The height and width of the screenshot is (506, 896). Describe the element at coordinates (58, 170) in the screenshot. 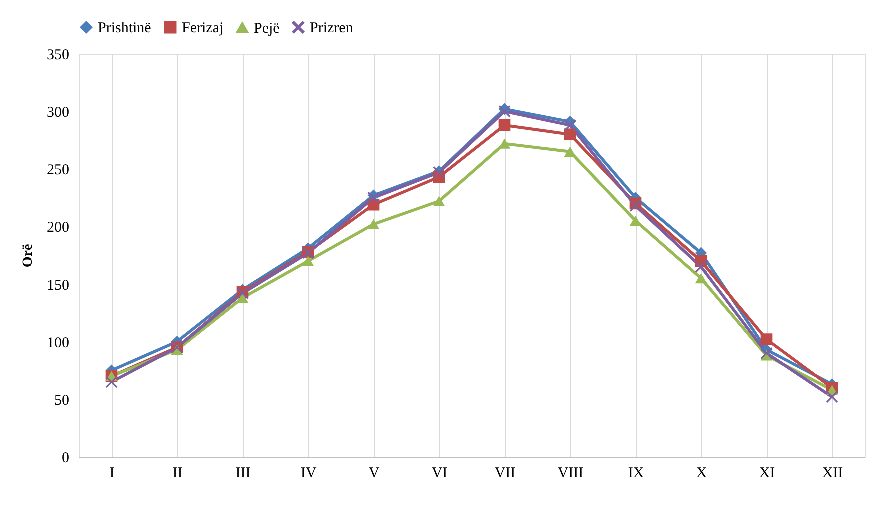

I see `y-tick-label: 250` at that location.